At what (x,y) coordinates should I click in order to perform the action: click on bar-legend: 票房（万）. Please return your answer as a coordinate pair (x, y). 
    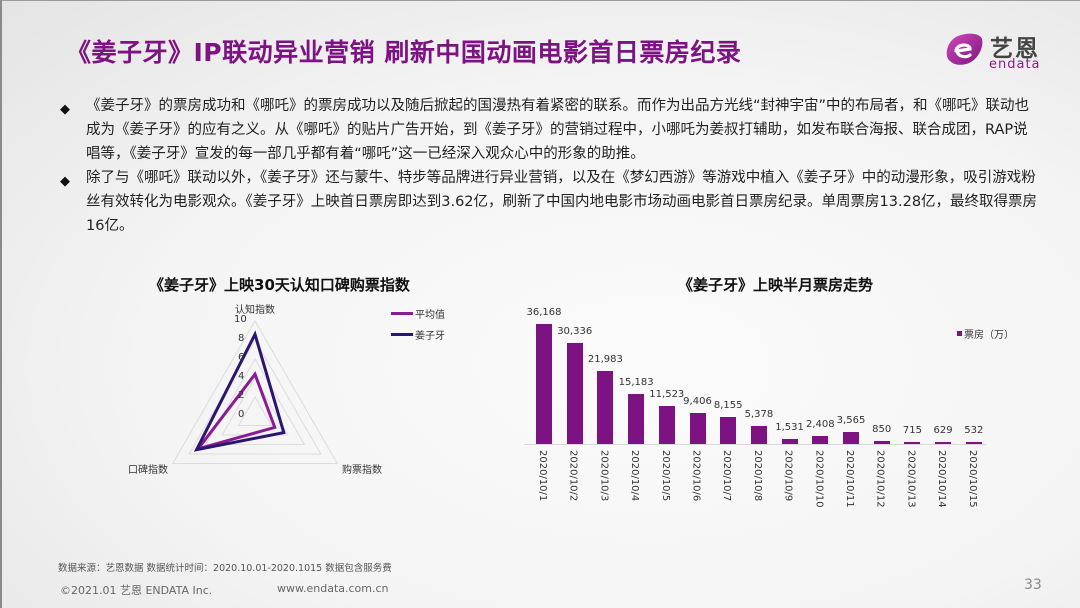
    Looking at the image, I should click on (985, 333).